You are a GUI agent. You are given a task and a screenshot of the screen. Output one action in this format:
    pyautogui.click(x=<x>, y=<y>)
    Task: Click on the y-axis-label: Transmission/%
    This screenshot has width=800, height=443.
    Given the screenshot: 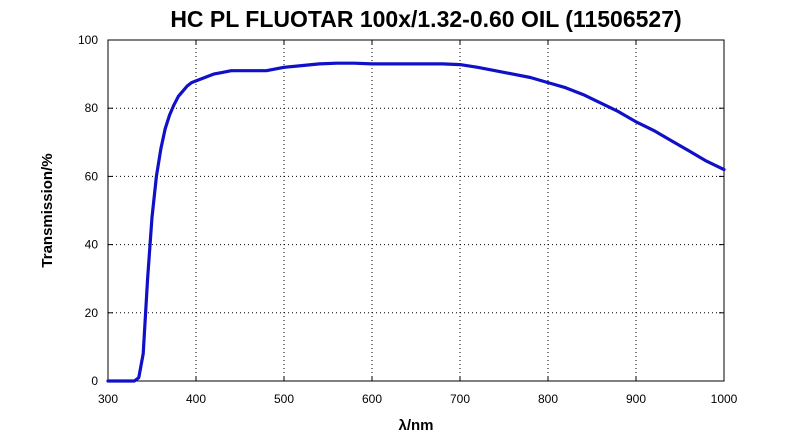 What is the action you would take?
    pyautogui.click(x=47, y=210)
    